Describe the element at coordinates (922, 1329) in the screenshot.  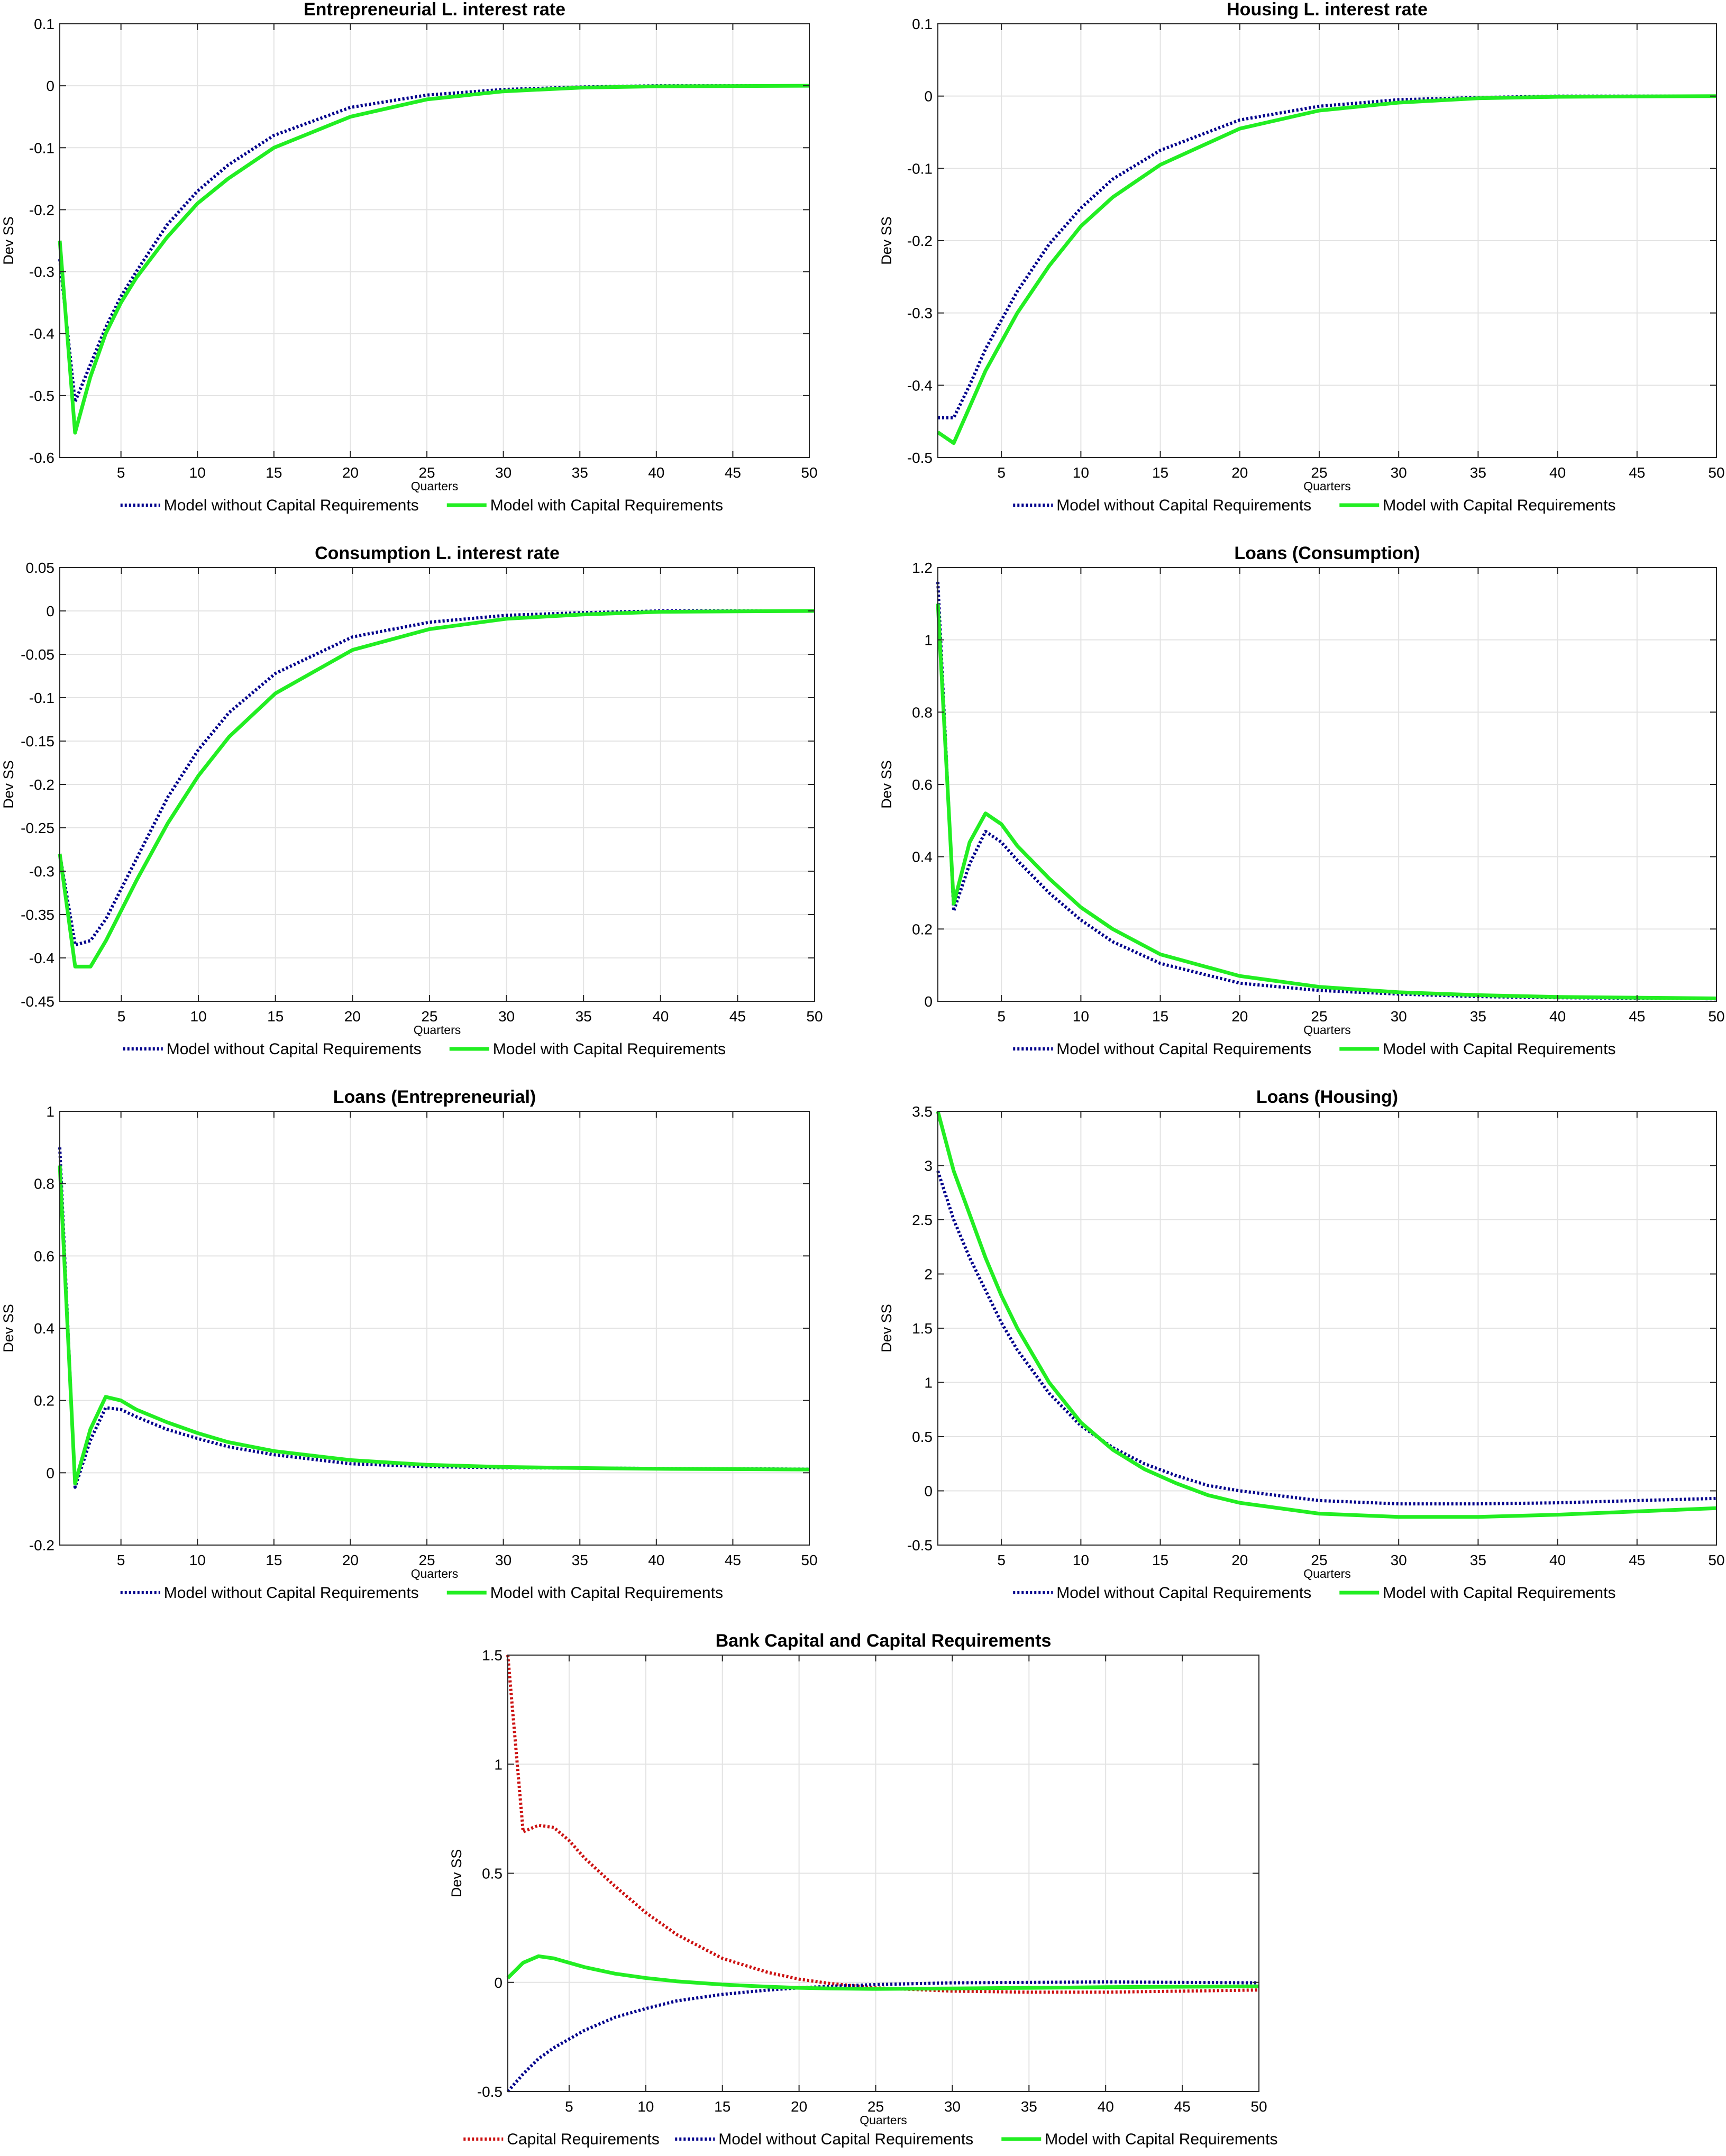
I see `y-tick-label: 1.5` at that location.